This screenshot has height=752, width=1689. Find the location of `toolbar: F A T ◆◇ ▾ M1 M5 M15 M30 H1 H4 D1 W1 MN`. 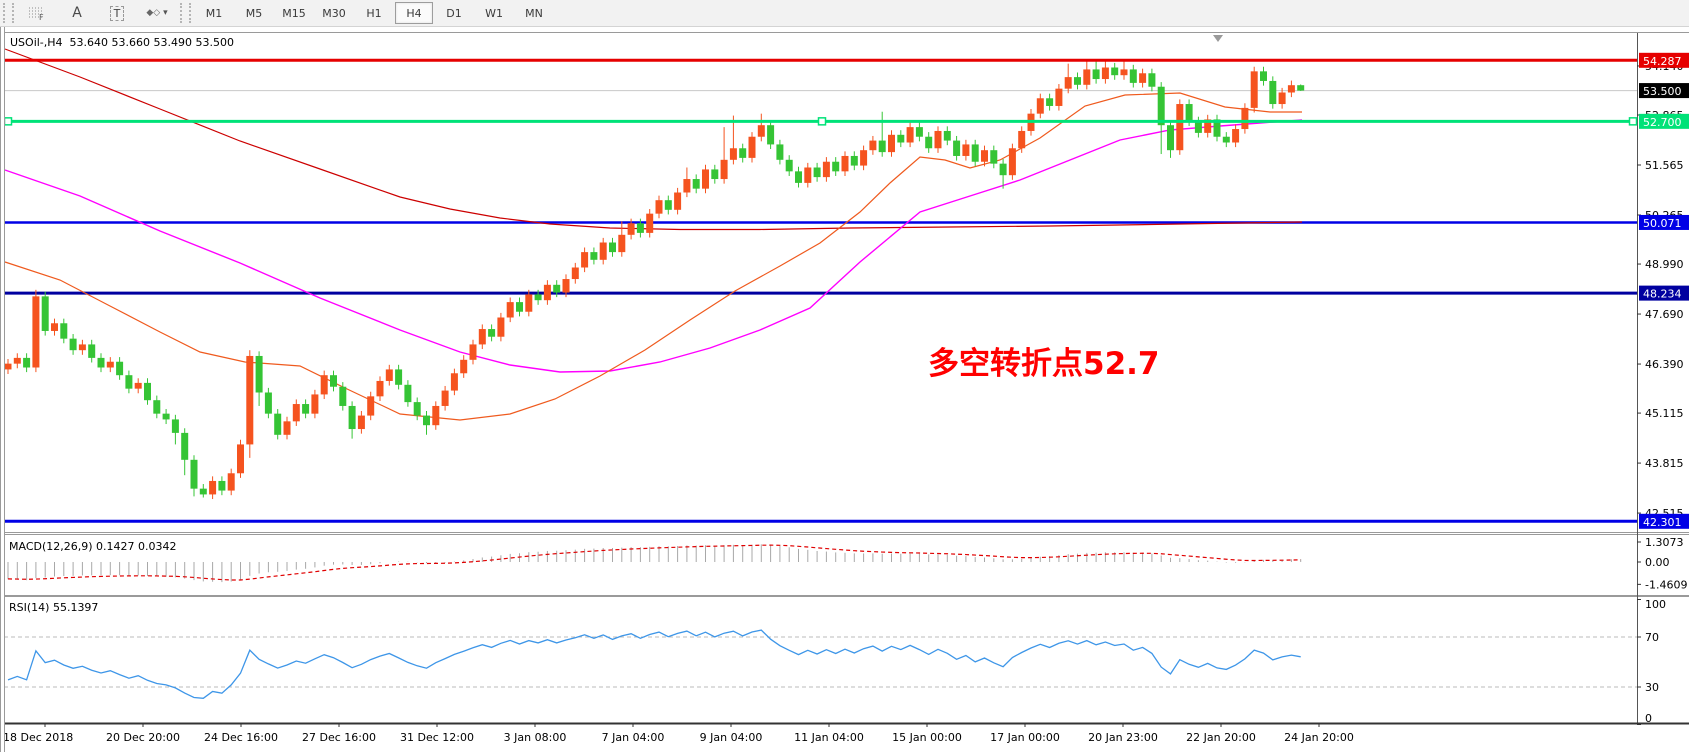

toolbar: F A T ◆◇ ▾ M1 M5 M15 M30 H1 H4 D1 W1 MN is located at coordinates (844, 13).